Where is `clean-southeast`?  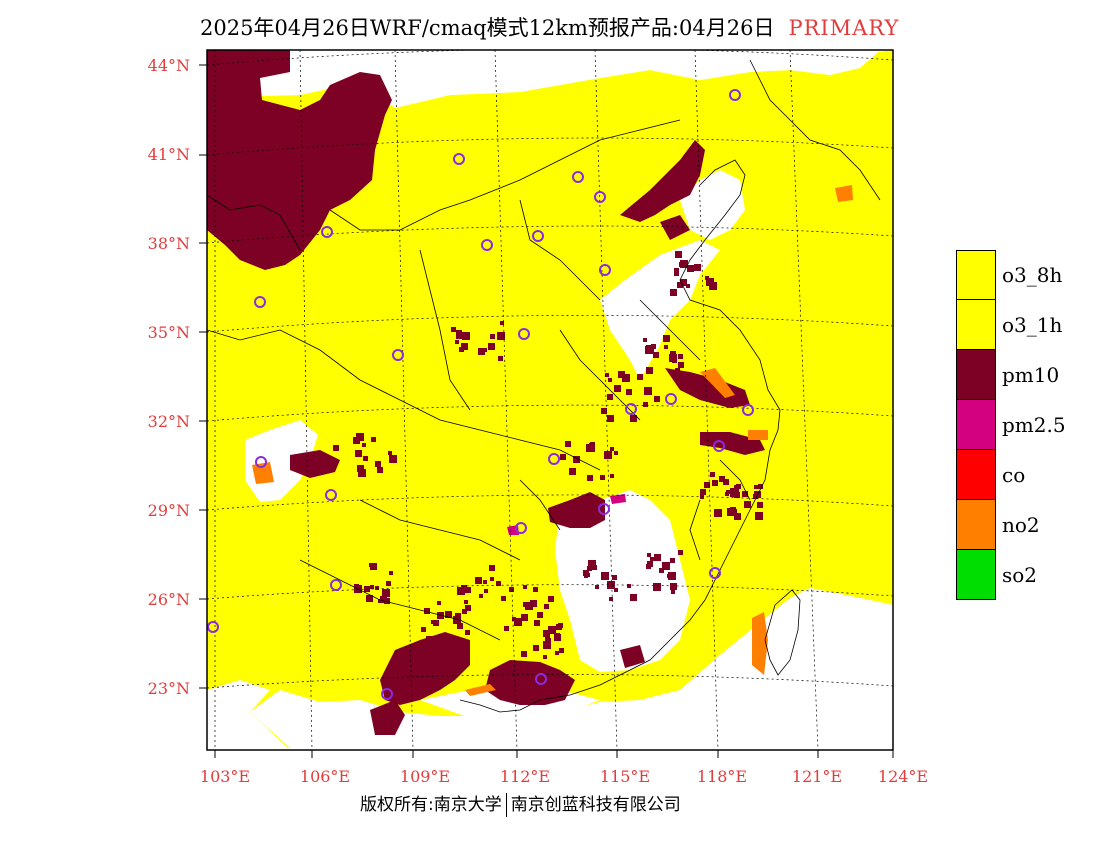 clean-southeast is located at coordinates (622, 581).